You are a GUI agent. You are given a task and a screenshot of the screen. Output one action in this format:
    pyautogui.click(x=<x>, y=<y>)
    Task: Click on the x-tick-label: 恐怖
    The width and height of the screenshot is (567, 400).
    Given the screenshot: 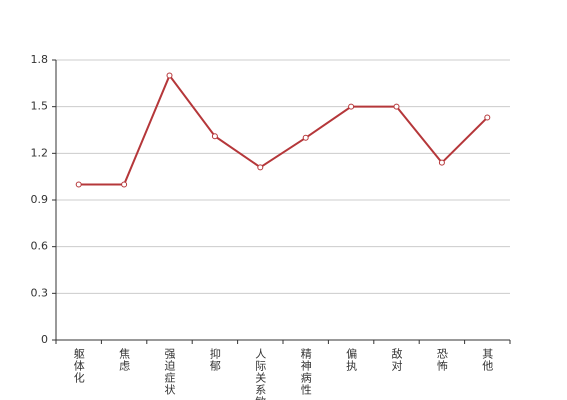 What is the action you would take?
    pyautogui.click(x=441, y=360)
    